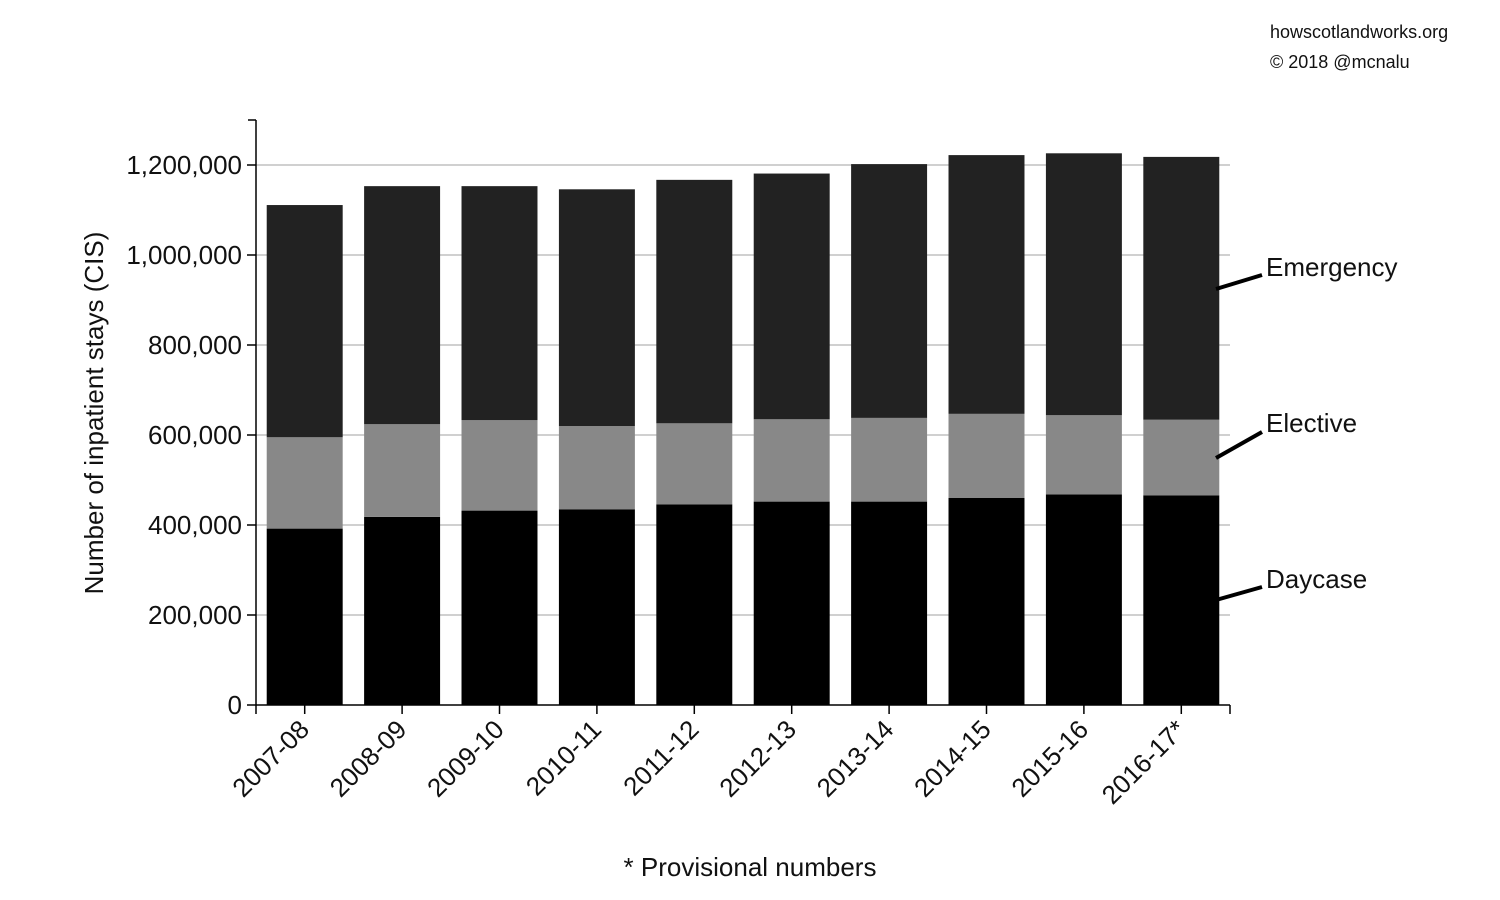 The image size is (1500, 900). What do you see at coordinates (660, 757) in the screenshot?
I see `x-tick-label: 2011-12` at bounding box center [660, 757].